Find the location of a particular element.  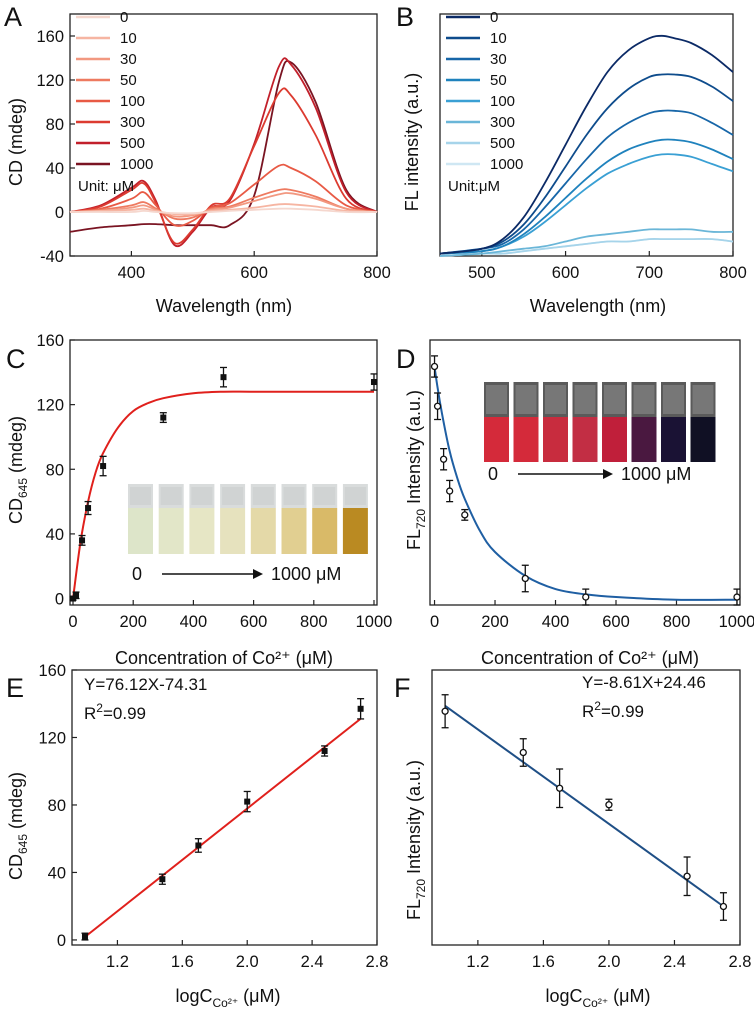

panel-b-x-tick-label: 500 is located at coordinates (482, 273).